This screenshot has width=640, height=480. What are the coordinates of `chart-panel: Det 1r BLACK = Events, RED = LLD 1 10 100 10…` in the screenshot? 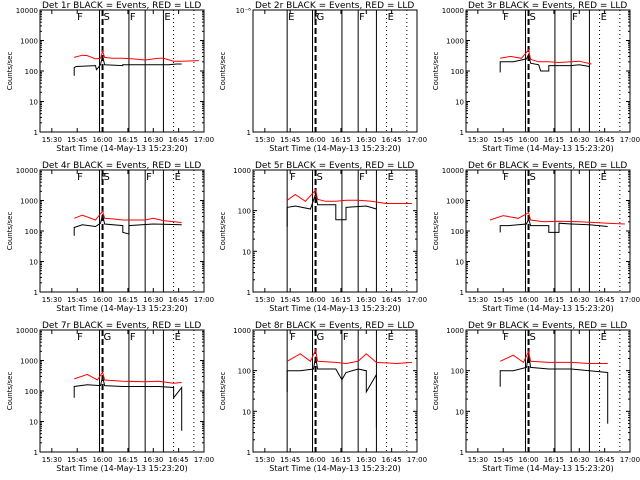 It's located at (110, 77).